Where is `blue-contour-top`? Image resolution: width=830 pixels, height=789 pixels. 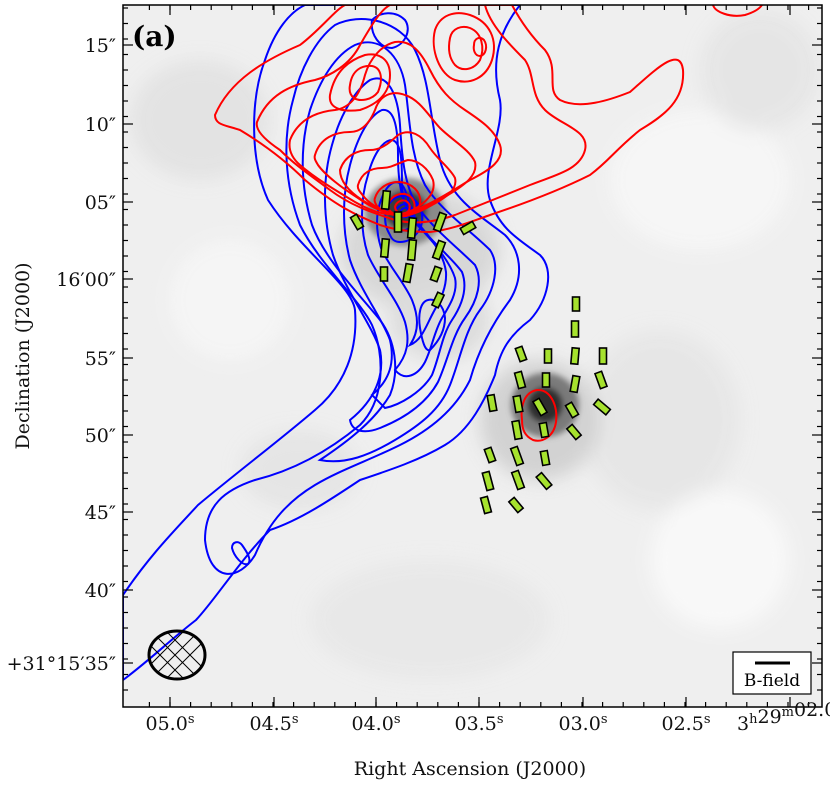 blue-contour-top is located at coordinates (389, 31).